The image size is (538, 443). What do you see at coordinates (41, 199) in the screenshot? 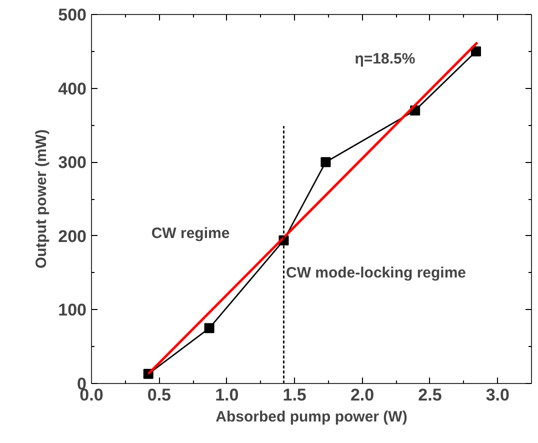
I see `y-axis-title: Output power (mW)` at bounding box center [41, 199].